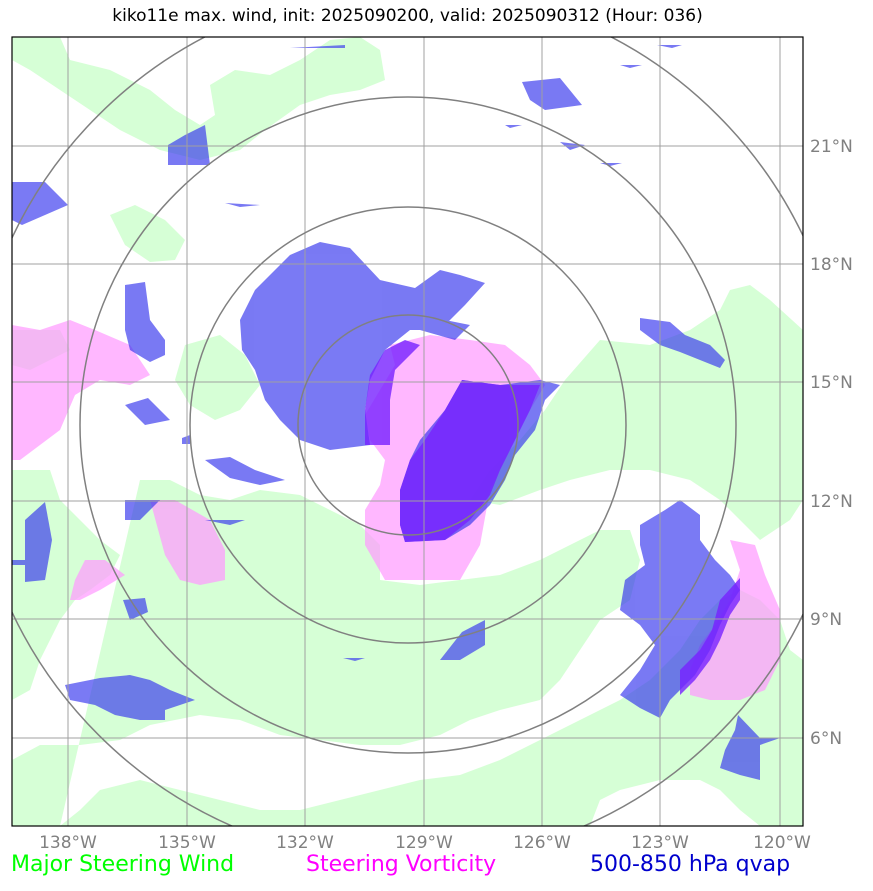 This screenshot has width=873, height=891. Describe the element at coordinates (660, 843) in the screenshot. I see `lon-label: 123°W` at that location.